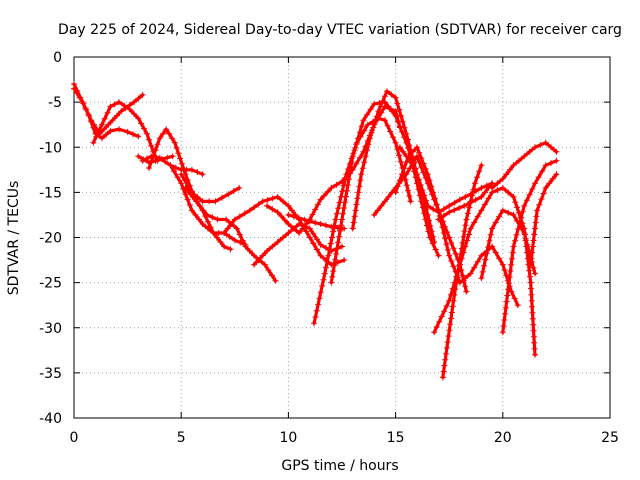 The width and height of the screenshot is (640, 480). What do you see at coordinates (14, 238) in the screenshot?
I see `y-axis-label: SDTVAR / TECUs` at bounding box center [14, 238].